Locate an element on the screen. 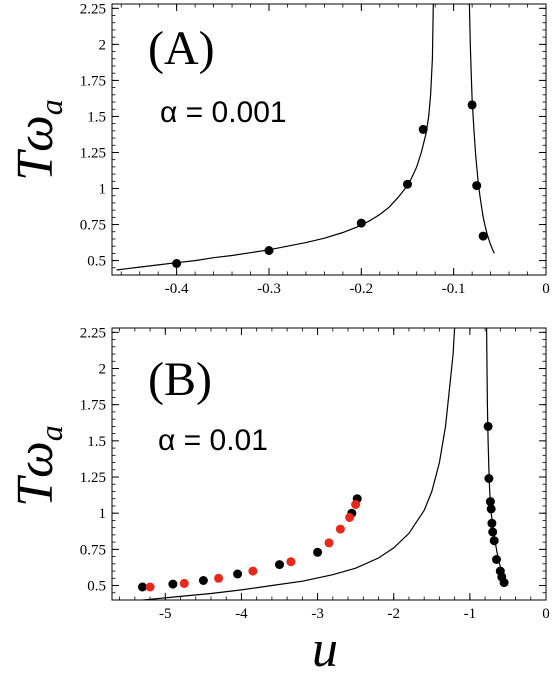 This screenshot has height=683, width=555. x-tick-label: -1 is located at coordinates (470, 614).